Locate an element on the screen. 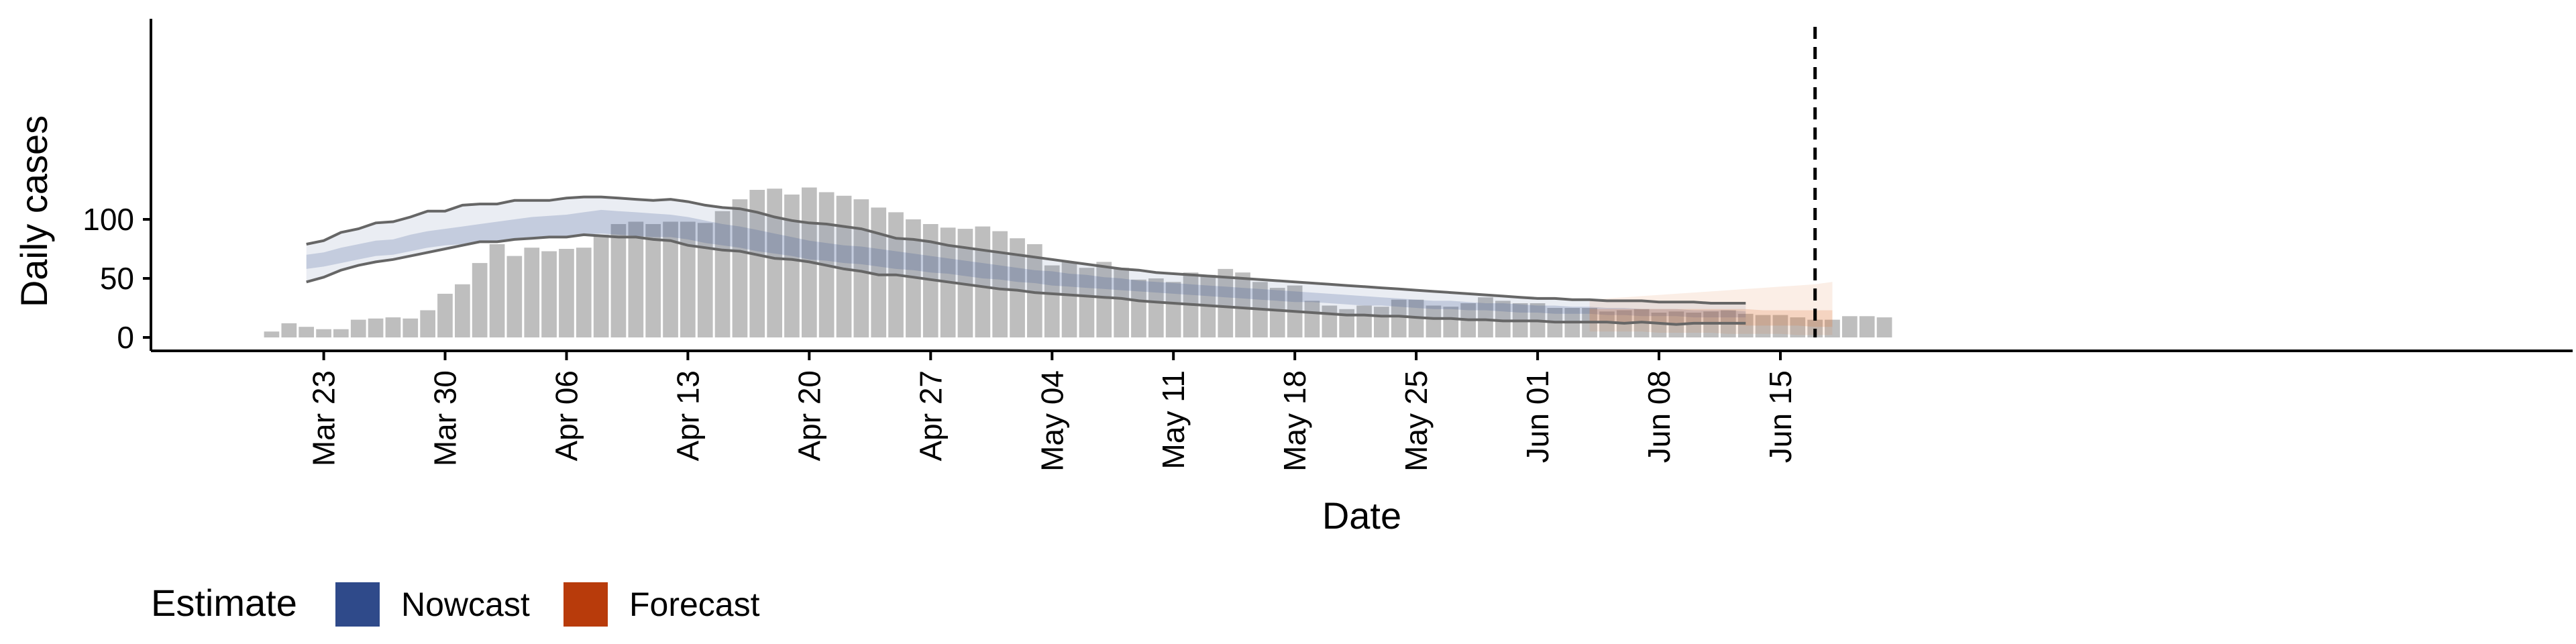 The height and width of the screenshot is (644, 2576). bars-layer is located at coordinates (1078, 262).